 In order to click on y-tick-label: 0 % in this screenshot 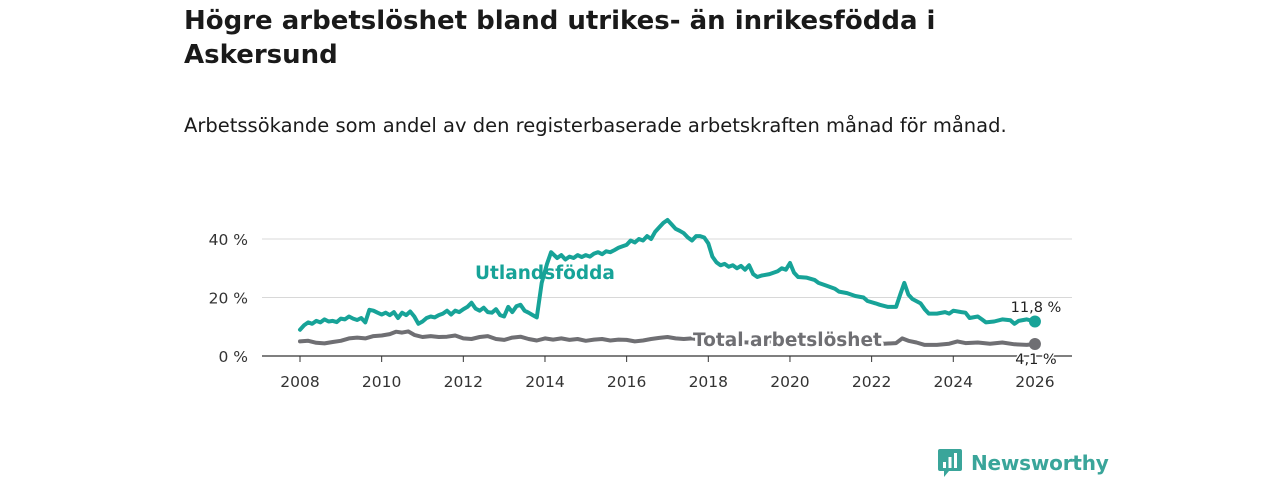, I will do `click(233, 357)`.